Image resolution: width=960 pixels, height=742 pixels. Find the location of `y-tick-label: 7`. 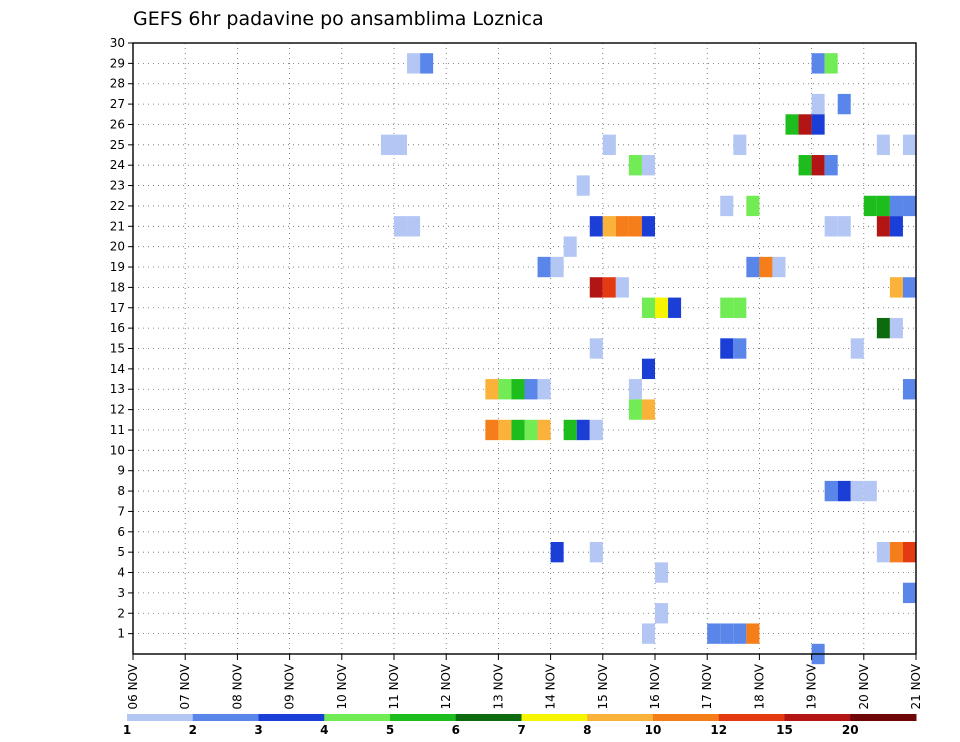

y-tick-label: 7 is located at coordinates (121, 511).